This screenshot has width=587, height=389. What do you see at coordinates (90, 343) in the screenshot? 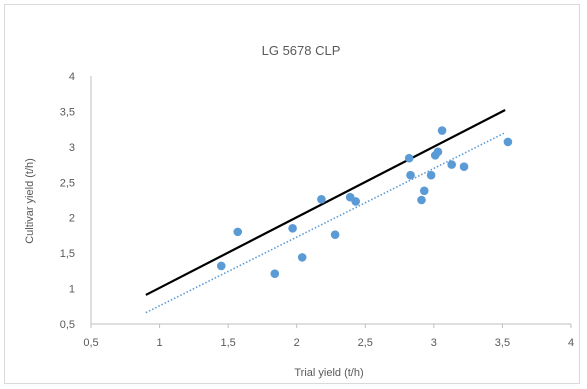
I see `x-tick-label: 0,5` at bounding box center [90, 343].